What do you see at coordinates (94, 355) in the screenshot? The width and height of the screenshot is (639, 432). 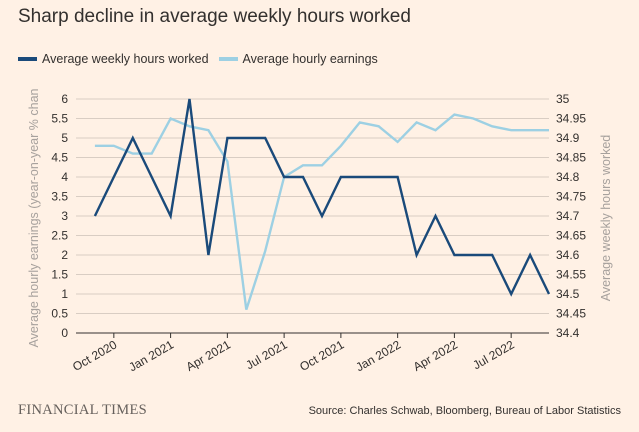 I see `x-tick-label: Oct 2020` at bounding box center [94, 355].